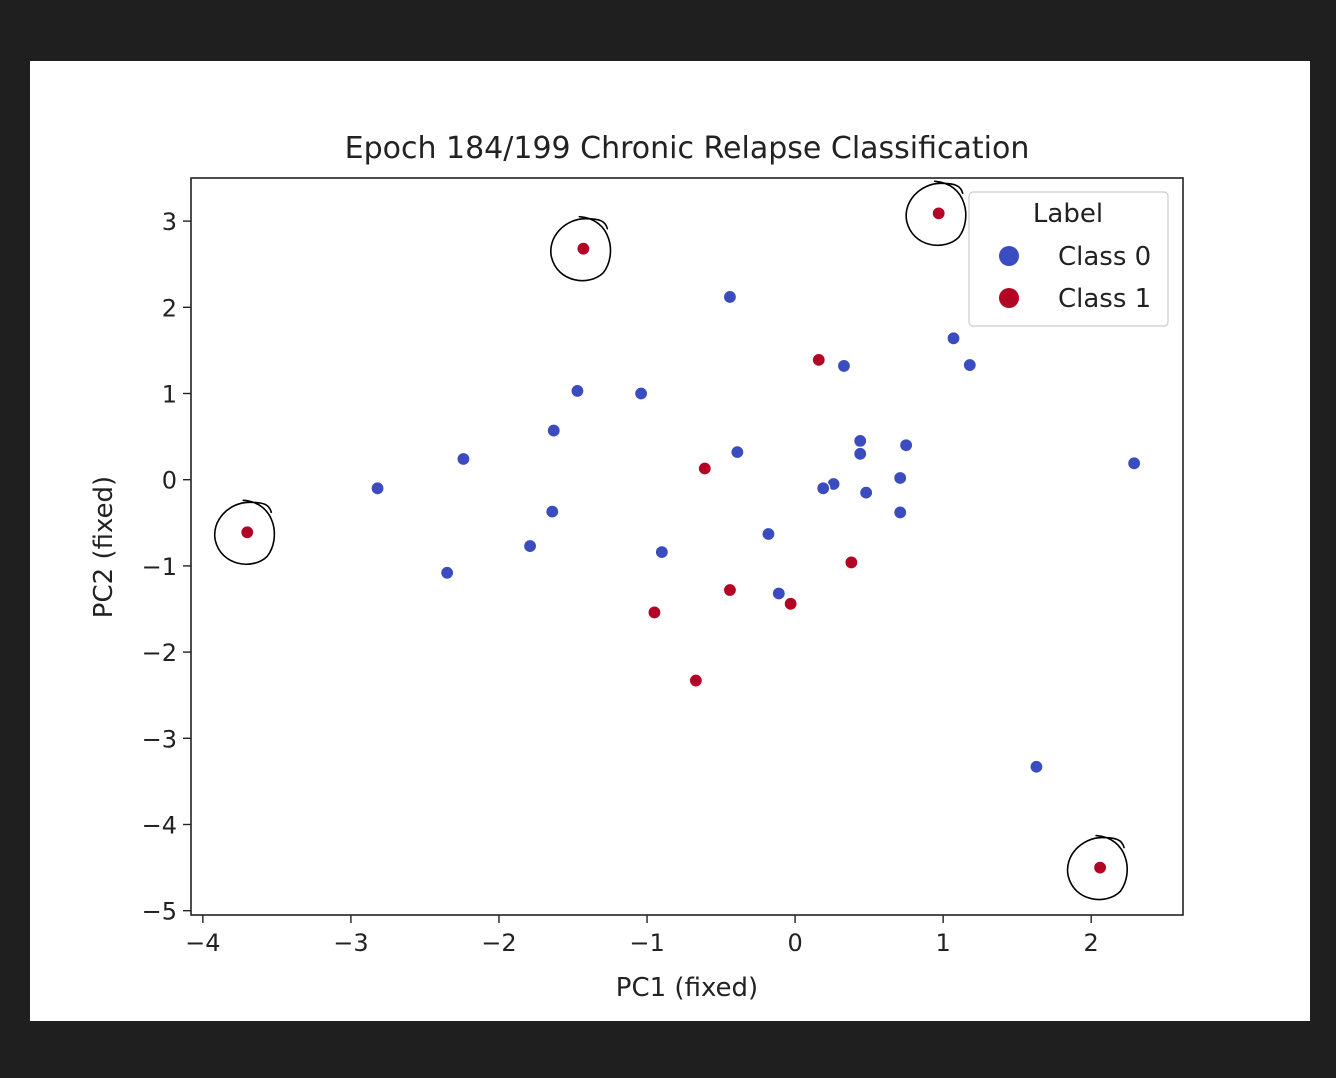 This screenshot has width=1336, height=1078. Describe the element at coordinates (169, 394) in the screenshot. I see `y-tick-label: 1` at that location.